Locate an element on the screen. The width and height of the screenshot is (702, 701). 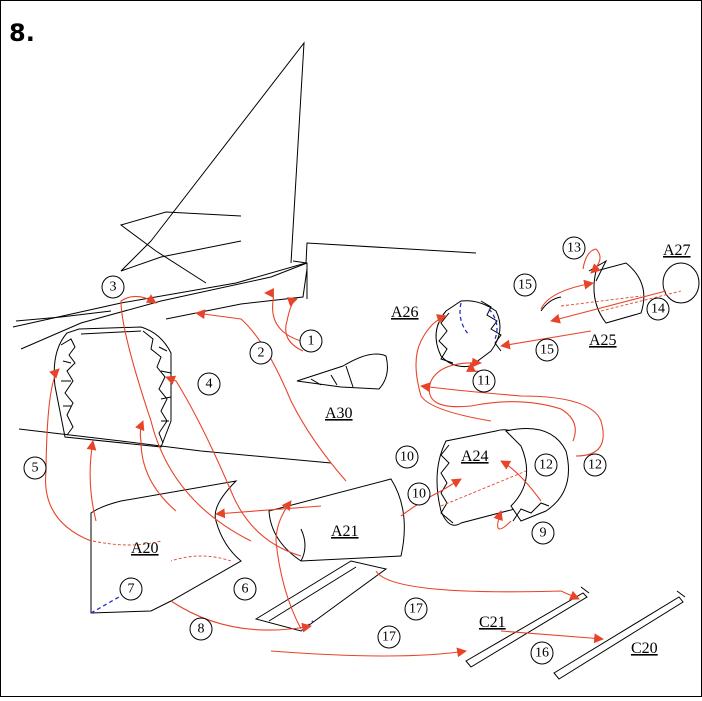
step-9: 9 is located at coordinates (543, 533).